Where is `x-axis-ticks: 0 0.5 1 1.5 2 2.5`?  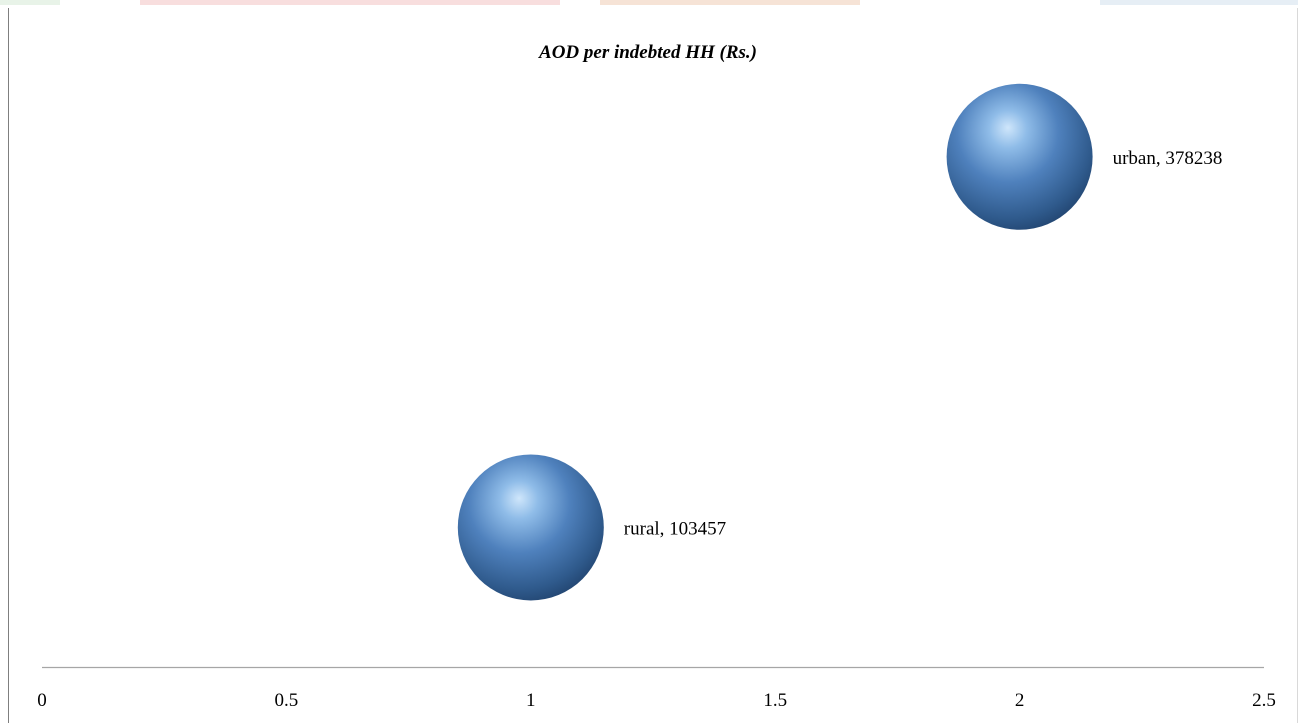
x-axis-ticks: 0 0.5 1 1.5 2 2.5 is located at coordinates (656, 700).